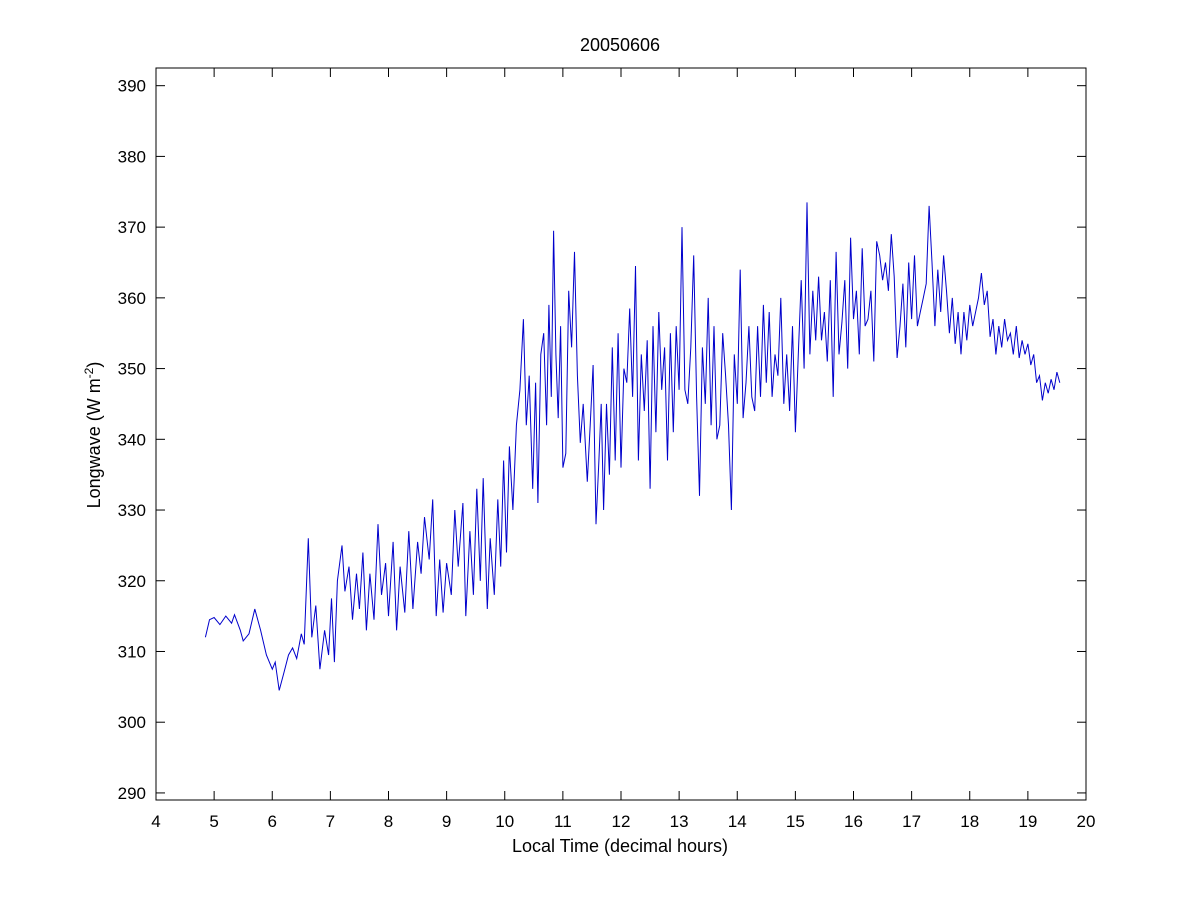 The image size is (1200, 900). What do you see at coordinates (132, 722) in the screenshot?
I see `y-tick-label: 300` at bounding box center [132, 722].